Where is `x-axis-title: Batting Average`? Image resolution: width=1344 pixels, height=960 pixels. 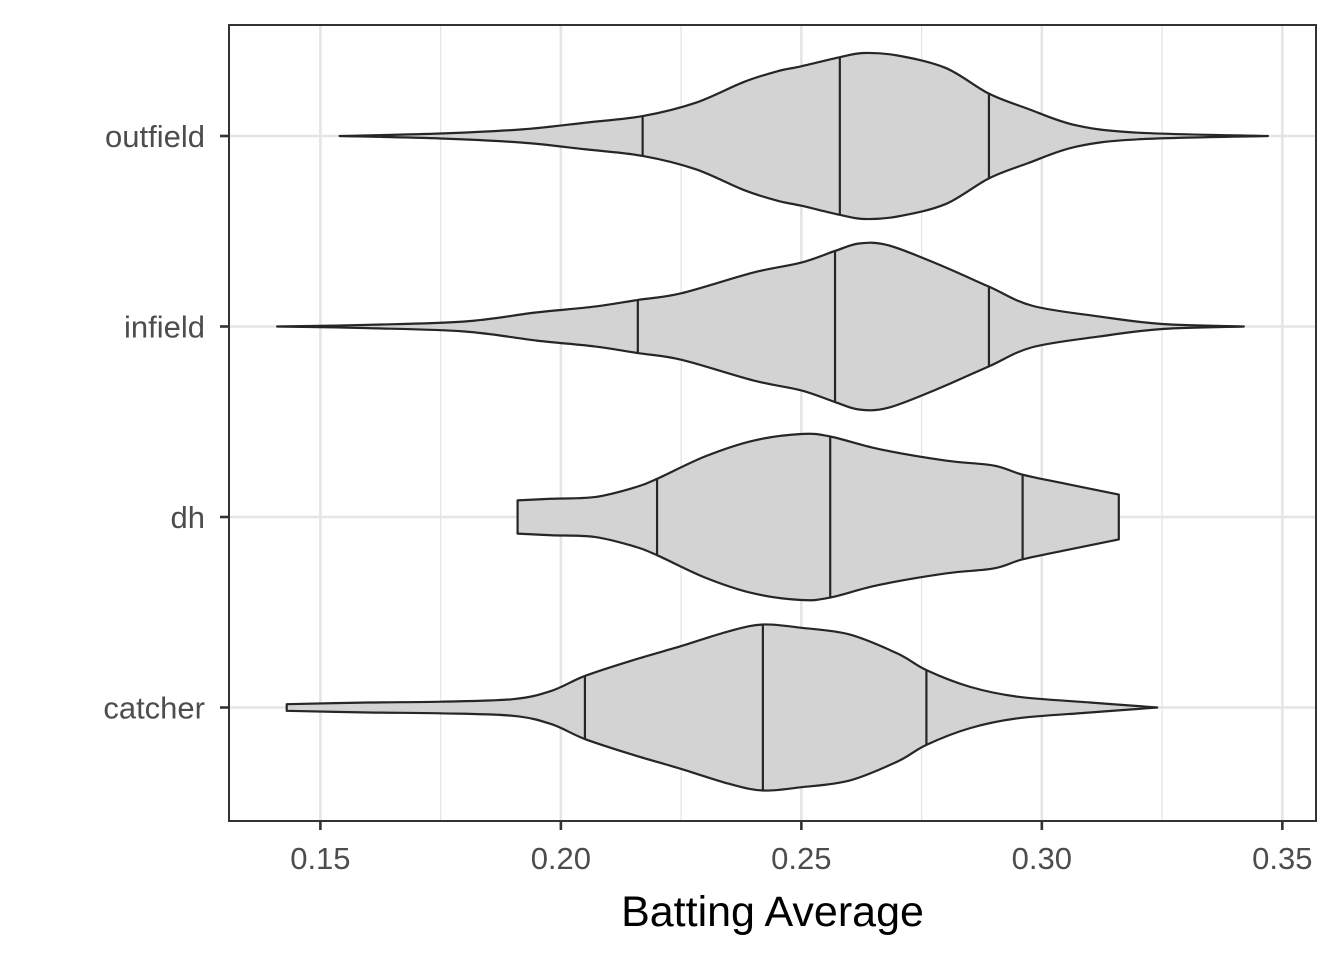
x-axis-title: Batting Average is located at coordinates (772, 912).